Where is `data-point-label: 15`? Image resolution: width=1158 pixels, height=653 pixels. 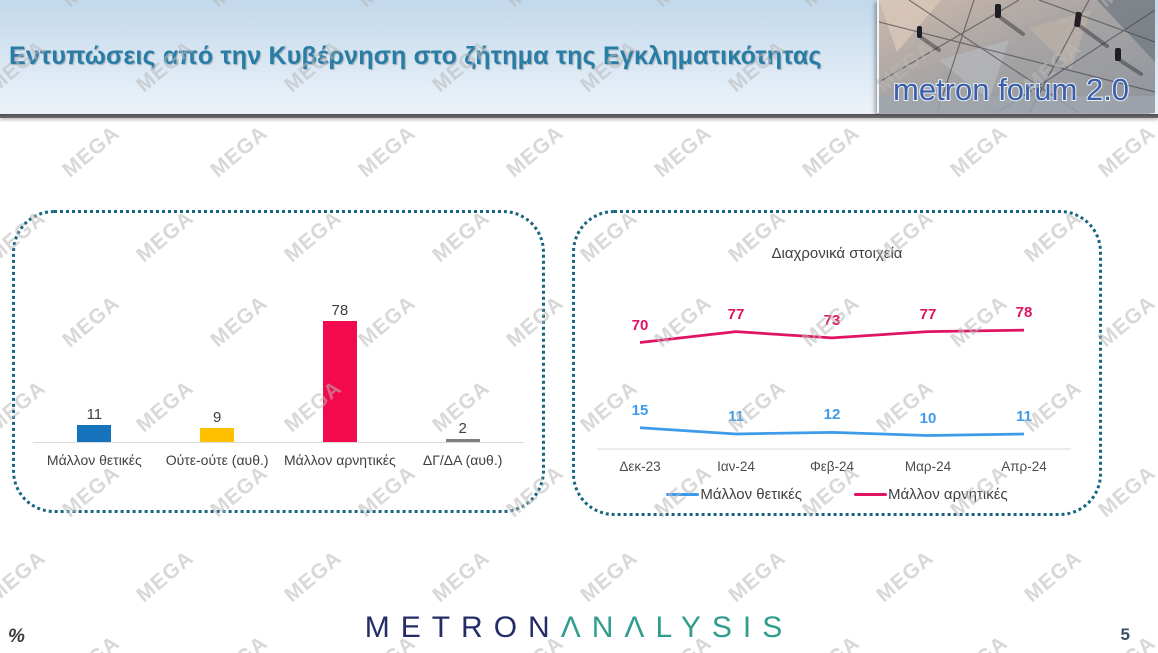 data-point-label: 15 is located at coordinates (640, 410).